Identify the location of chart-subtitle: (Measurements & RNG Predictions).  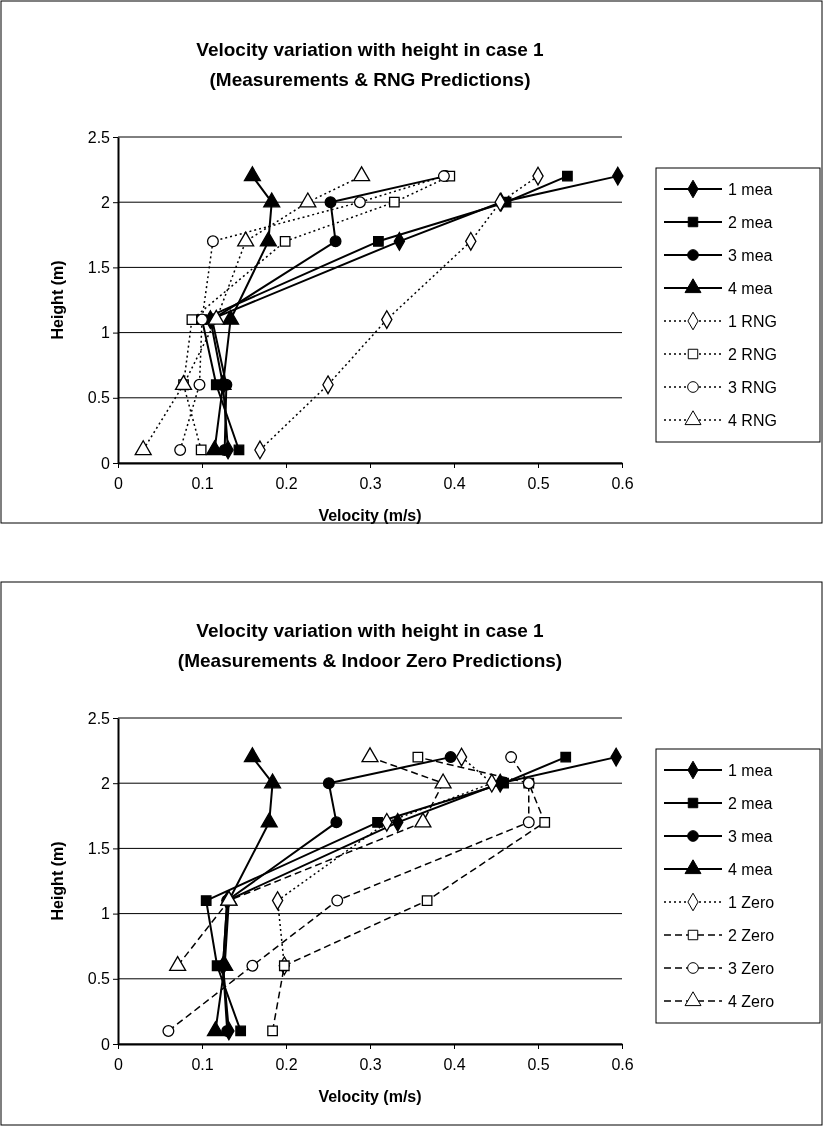
(370, 79).